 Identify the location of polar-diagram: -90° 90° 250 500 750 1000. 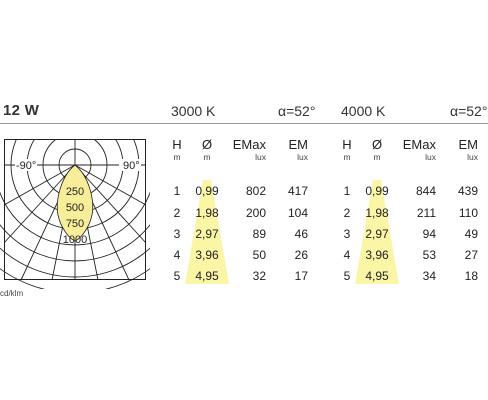
(75, 214).